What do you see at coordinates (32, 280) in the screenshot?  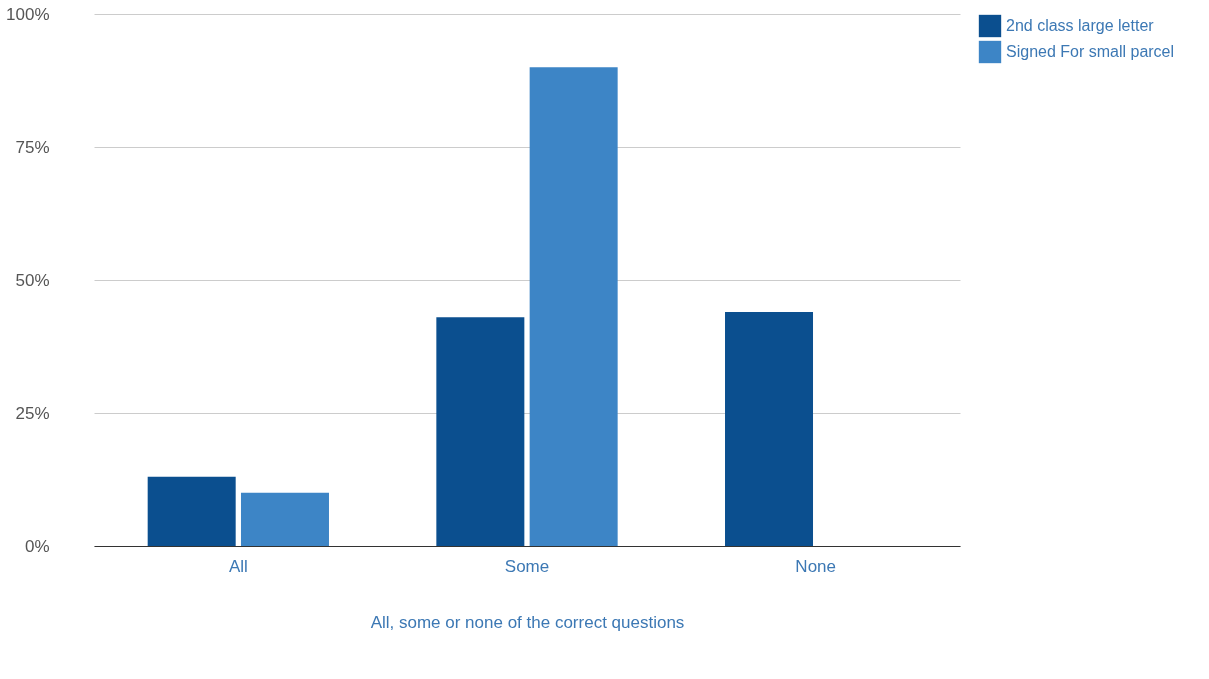 I see `y-tick-label: 50%` at bounding box center [32, 280].